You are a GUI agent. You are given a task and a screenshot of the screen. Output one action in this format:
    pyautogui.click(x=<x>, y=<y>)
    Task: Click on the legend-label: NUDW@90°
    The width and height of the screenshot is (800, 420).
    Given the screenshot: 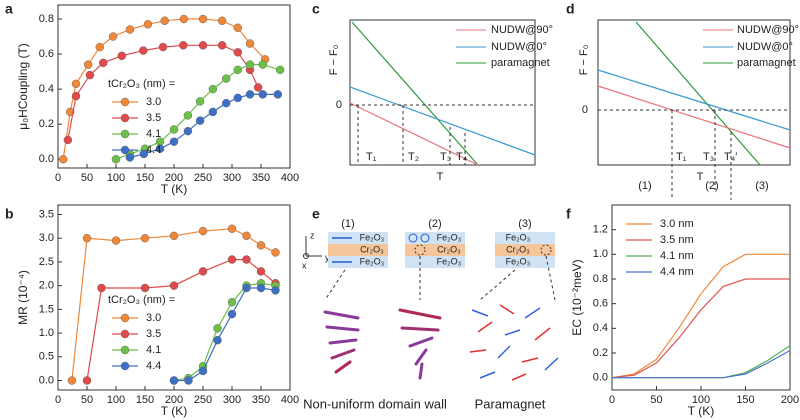 What is the action you would take?
    pyautogui.click(x=768, y=30)
    